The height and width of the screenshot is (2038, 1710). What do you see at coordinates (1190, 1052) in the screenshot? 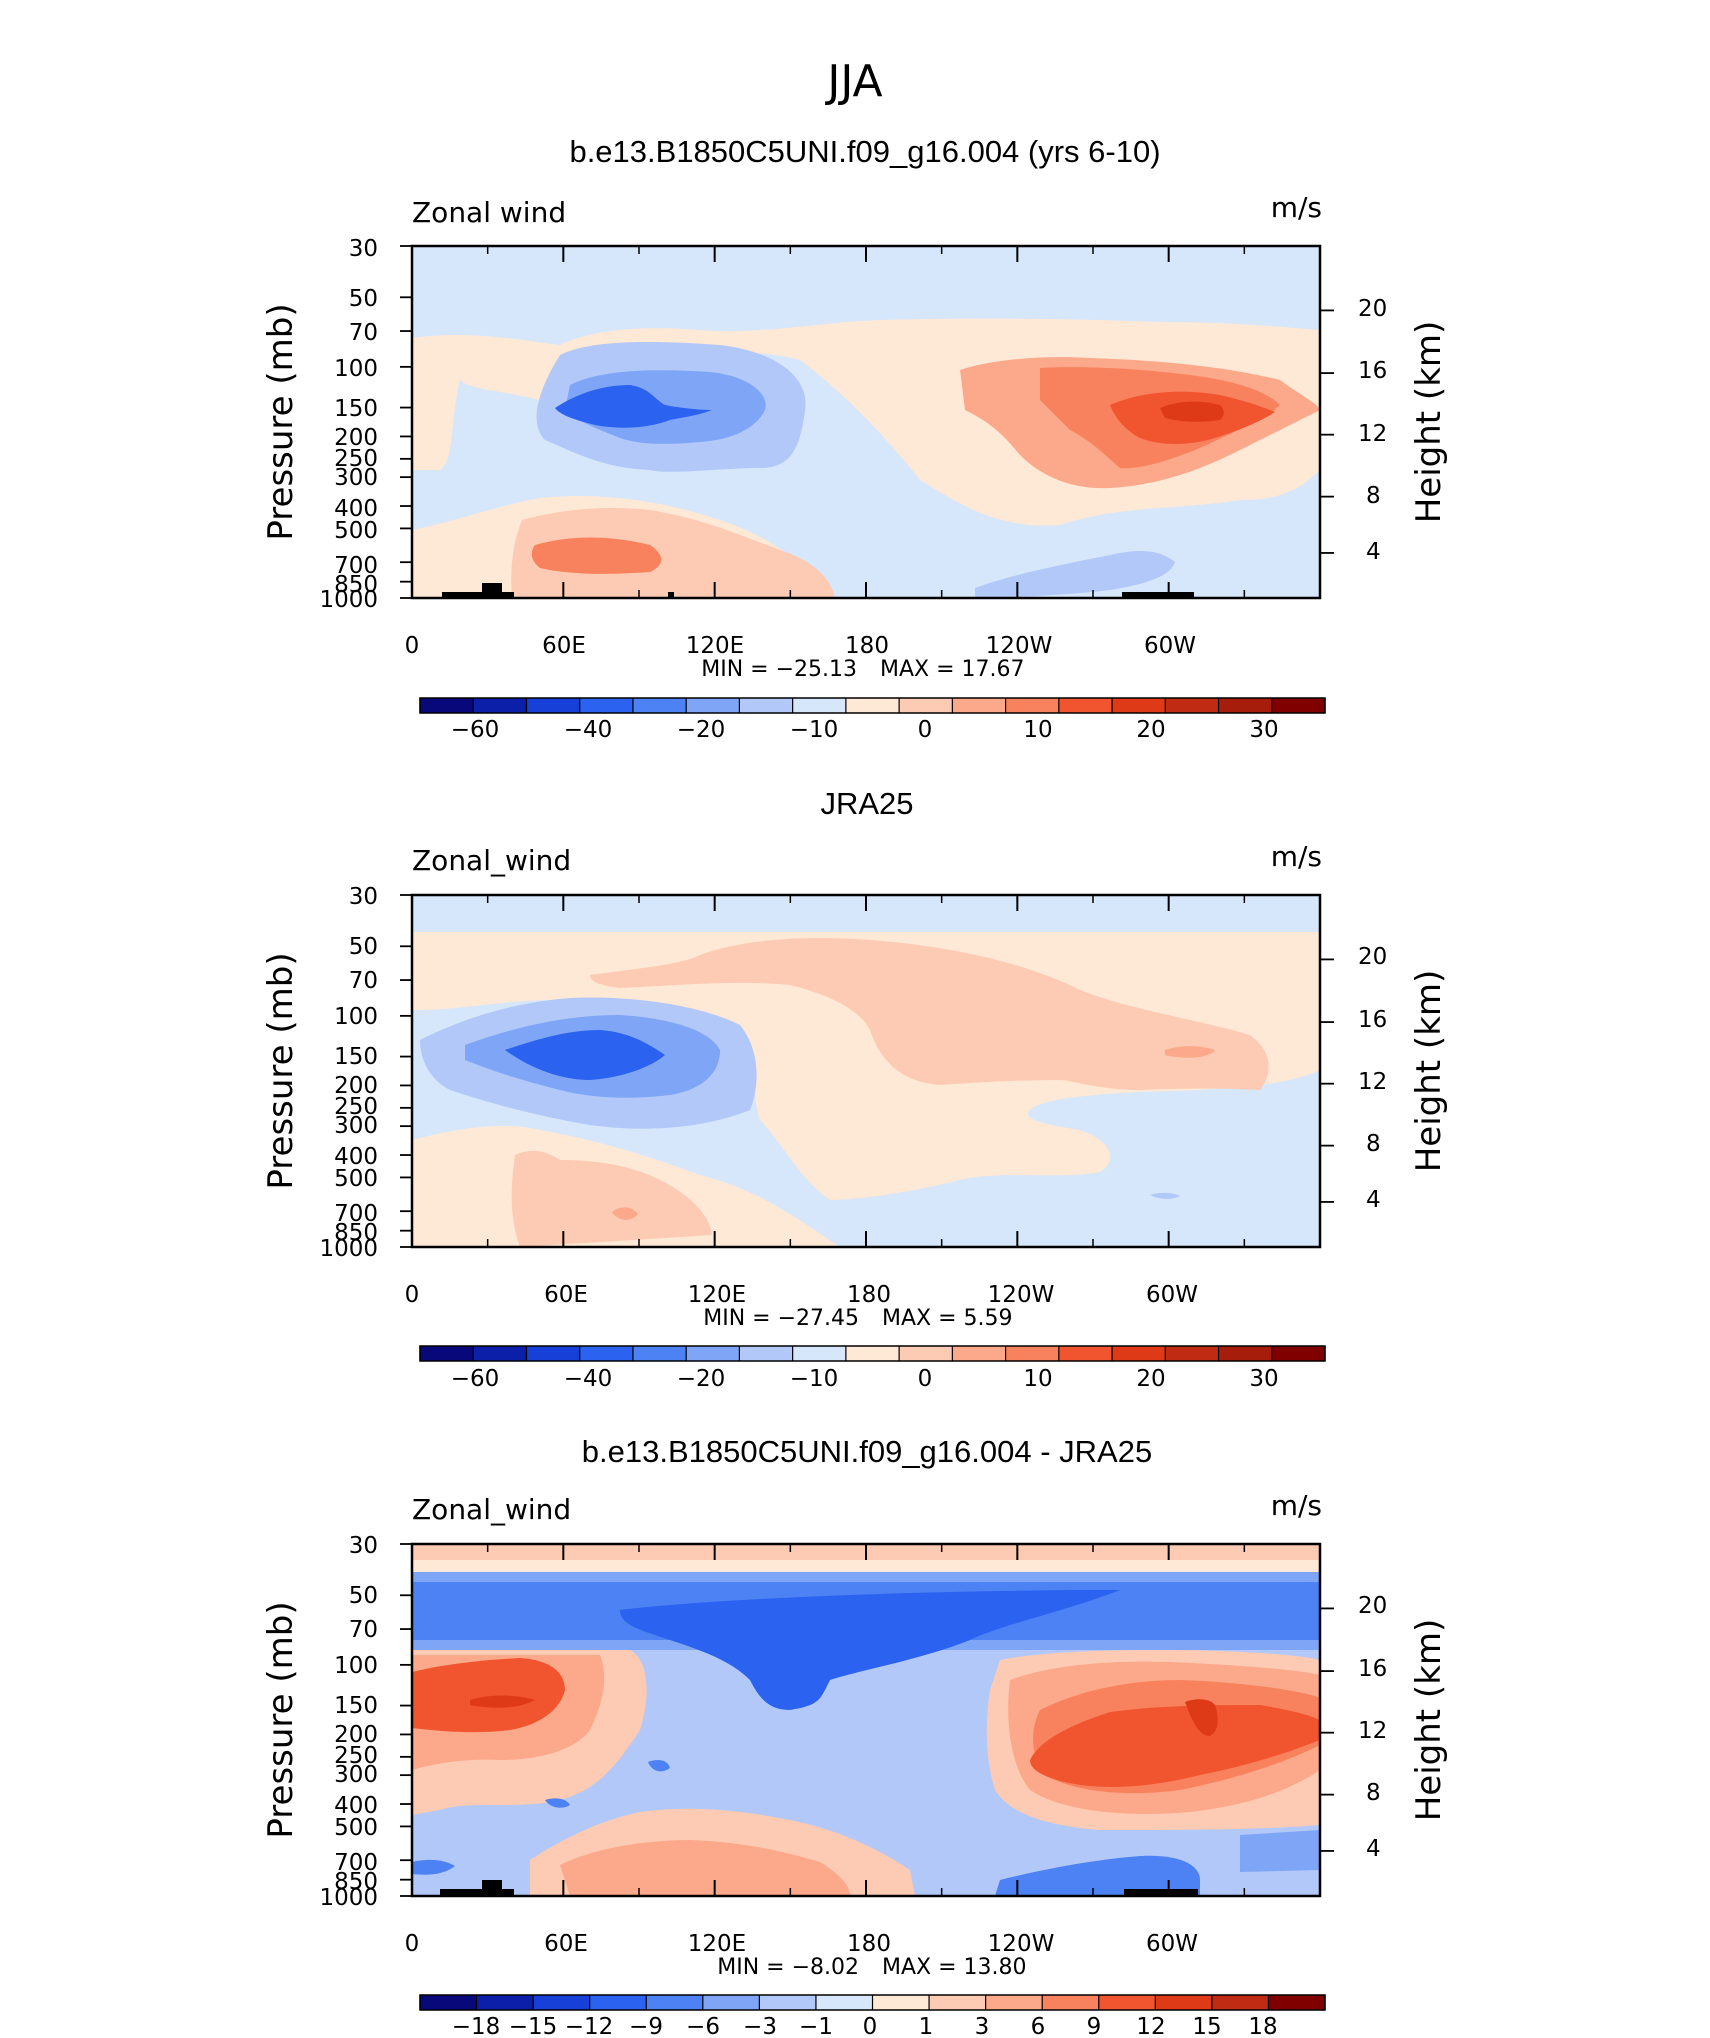
I see `contour-positive-2-dot` at bounding box center [1190, 1052].